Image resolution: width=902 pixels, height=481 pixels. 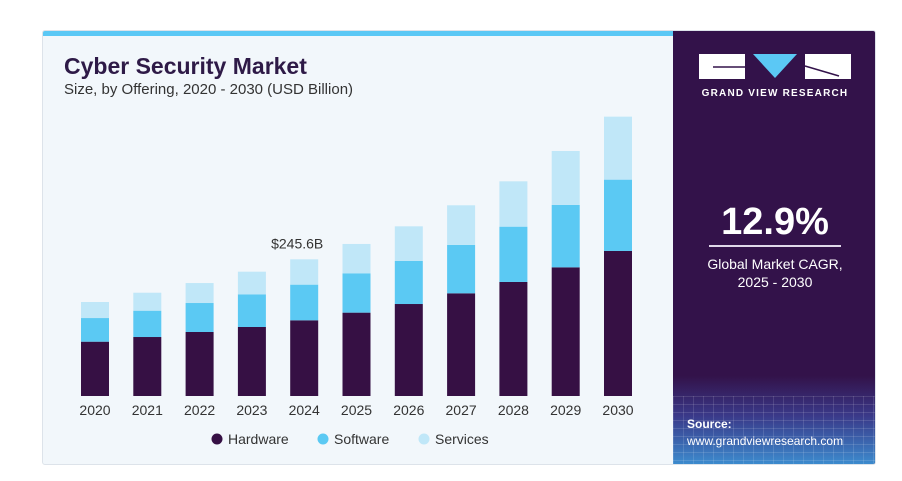 What do you see at coordinates (147, 410) in the screenshot?
I see `x-tick-label: 2021` at bounding box center [147, 410].